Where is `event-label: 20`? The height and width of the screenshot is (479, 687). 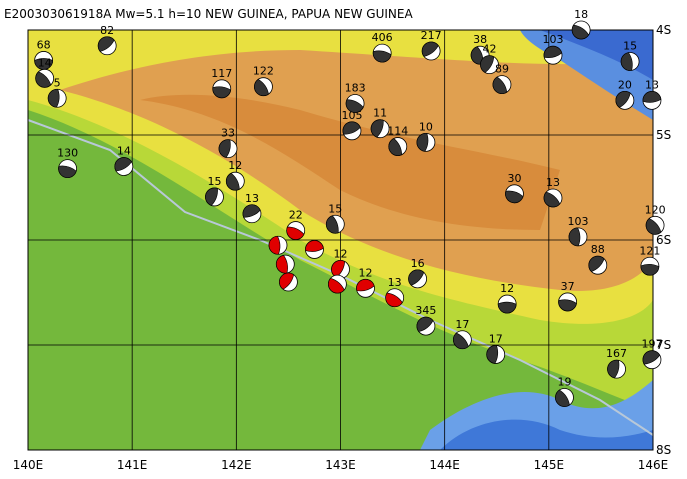
event-label: 20 is located at coordinates (625, 84).